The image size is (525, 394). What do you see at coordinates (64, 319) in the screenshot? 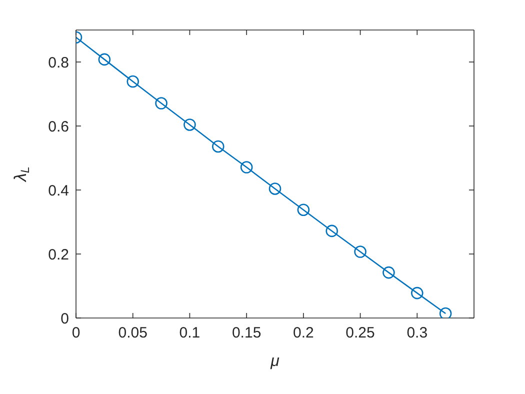
I see `y-tick-label: 0` at bounding box center [64, 319].